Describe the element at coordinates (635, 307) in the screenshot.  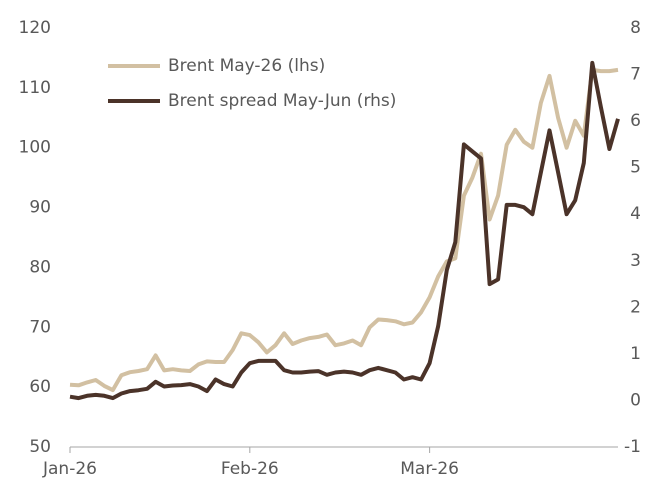
I see `y2-tick-label: 2` at that location.